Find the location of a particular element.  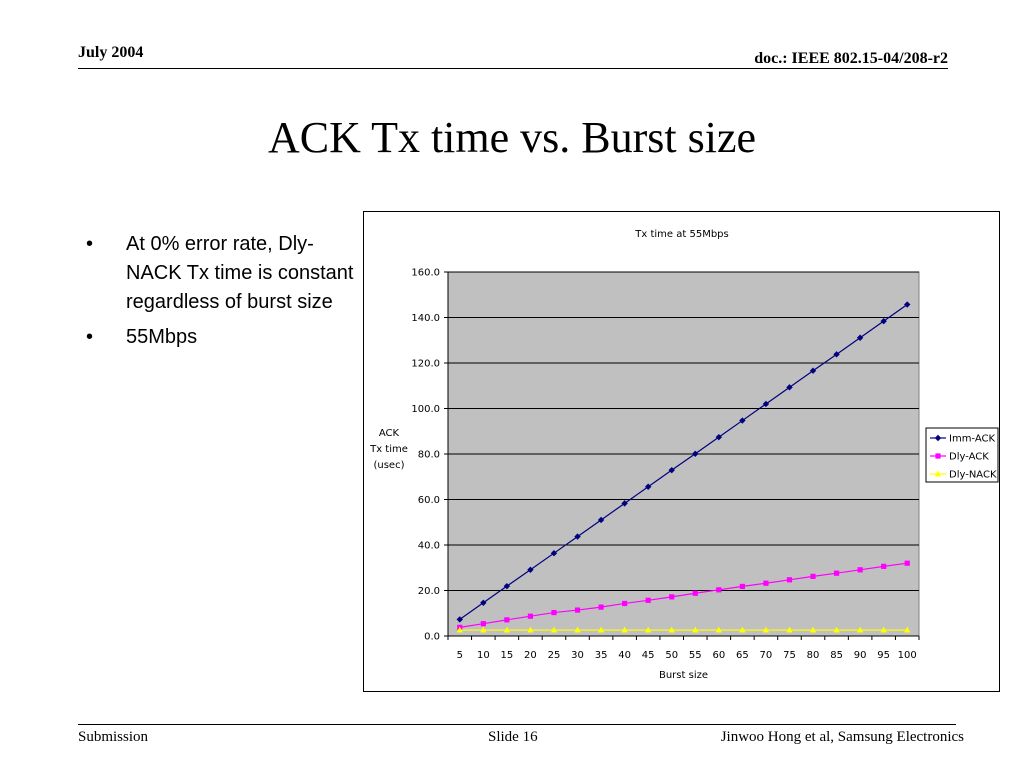

footer-divider is located at coordinates (517, 724).